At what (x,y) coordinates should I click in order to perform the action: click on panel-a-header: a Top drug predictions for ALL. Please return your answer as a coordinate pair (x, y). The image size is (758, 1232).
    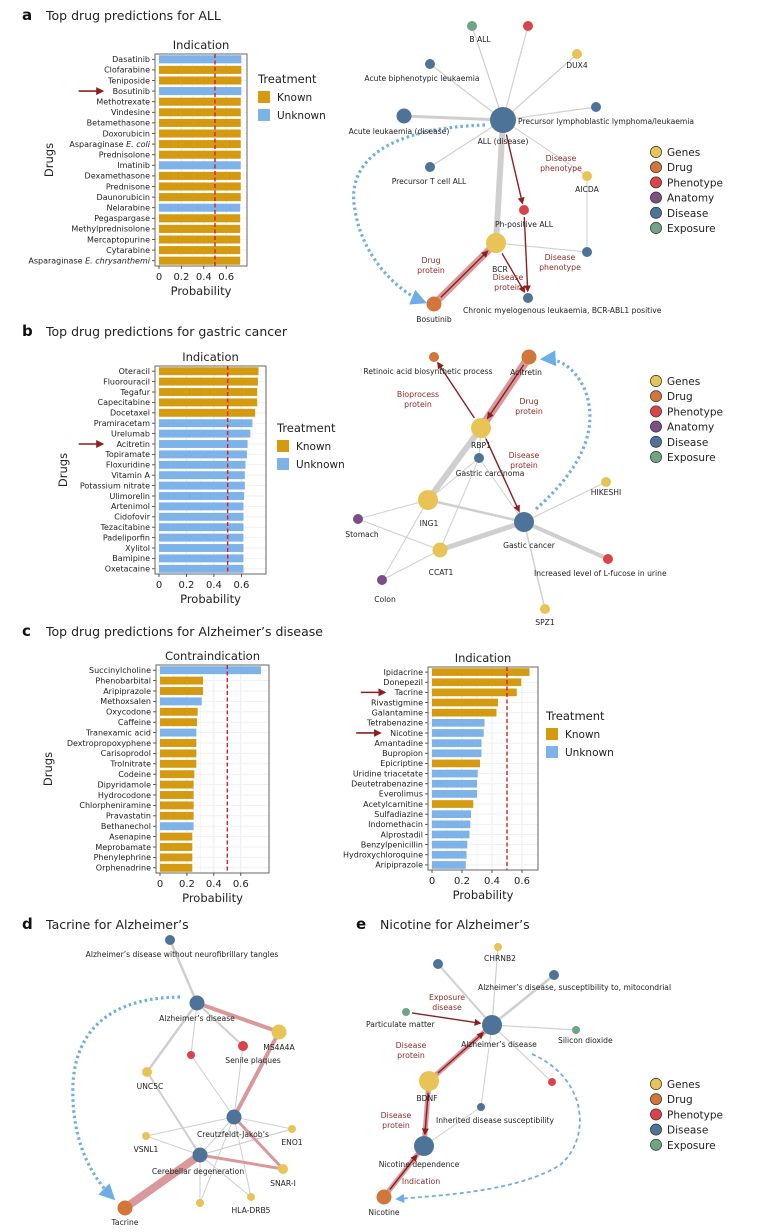
    Looking at the image, I should click on (121, 15).